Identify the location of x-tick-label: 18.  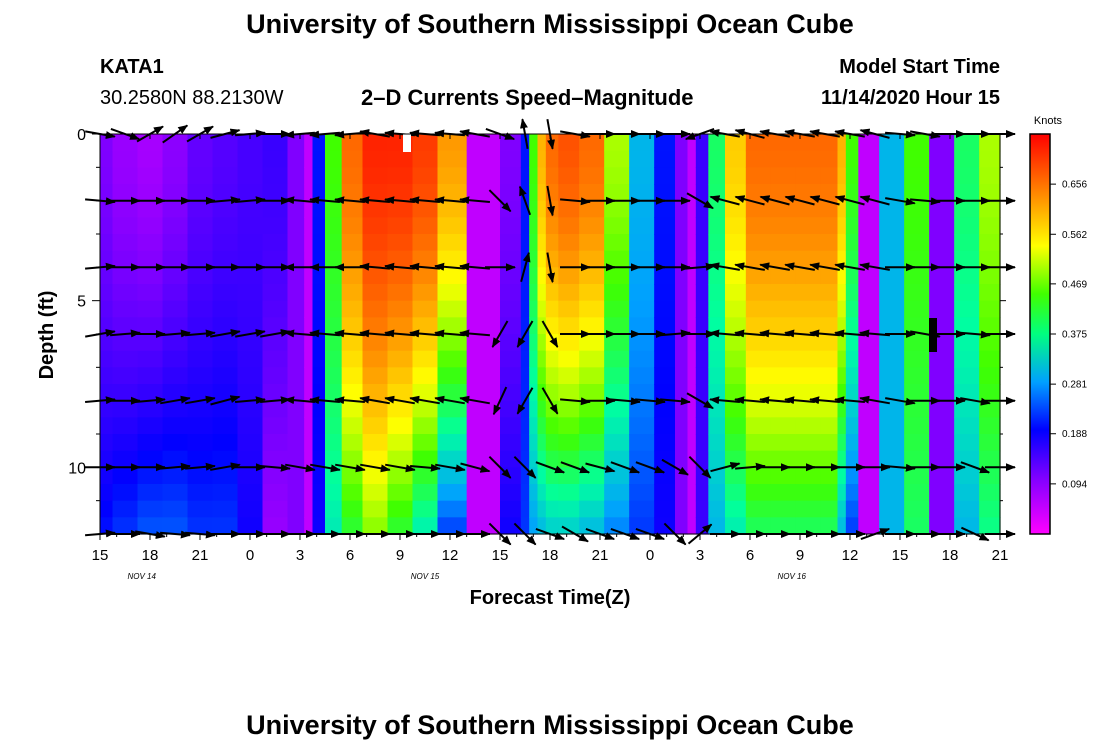
(150, 555).